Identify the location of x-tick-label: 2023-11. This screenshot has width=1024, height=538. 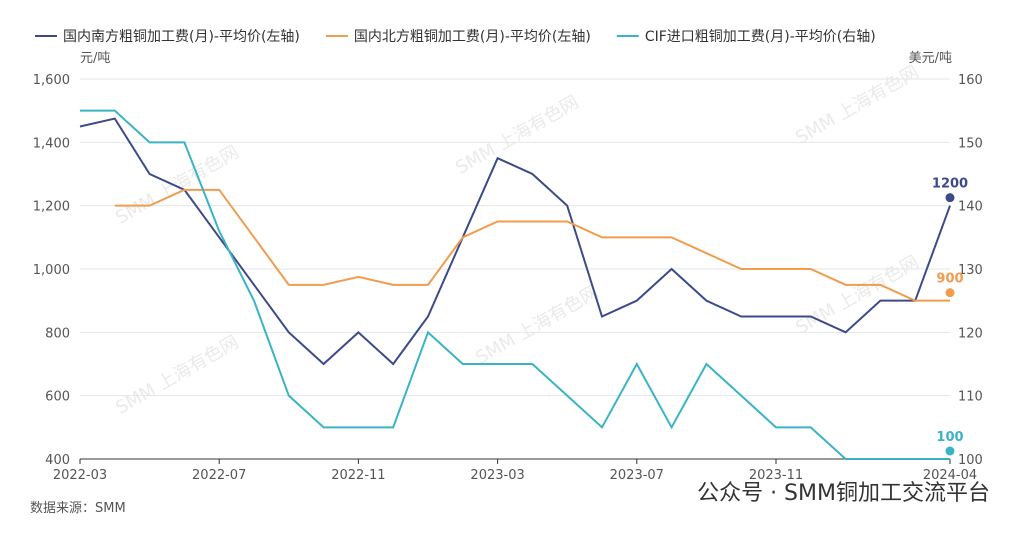
(776, 475).